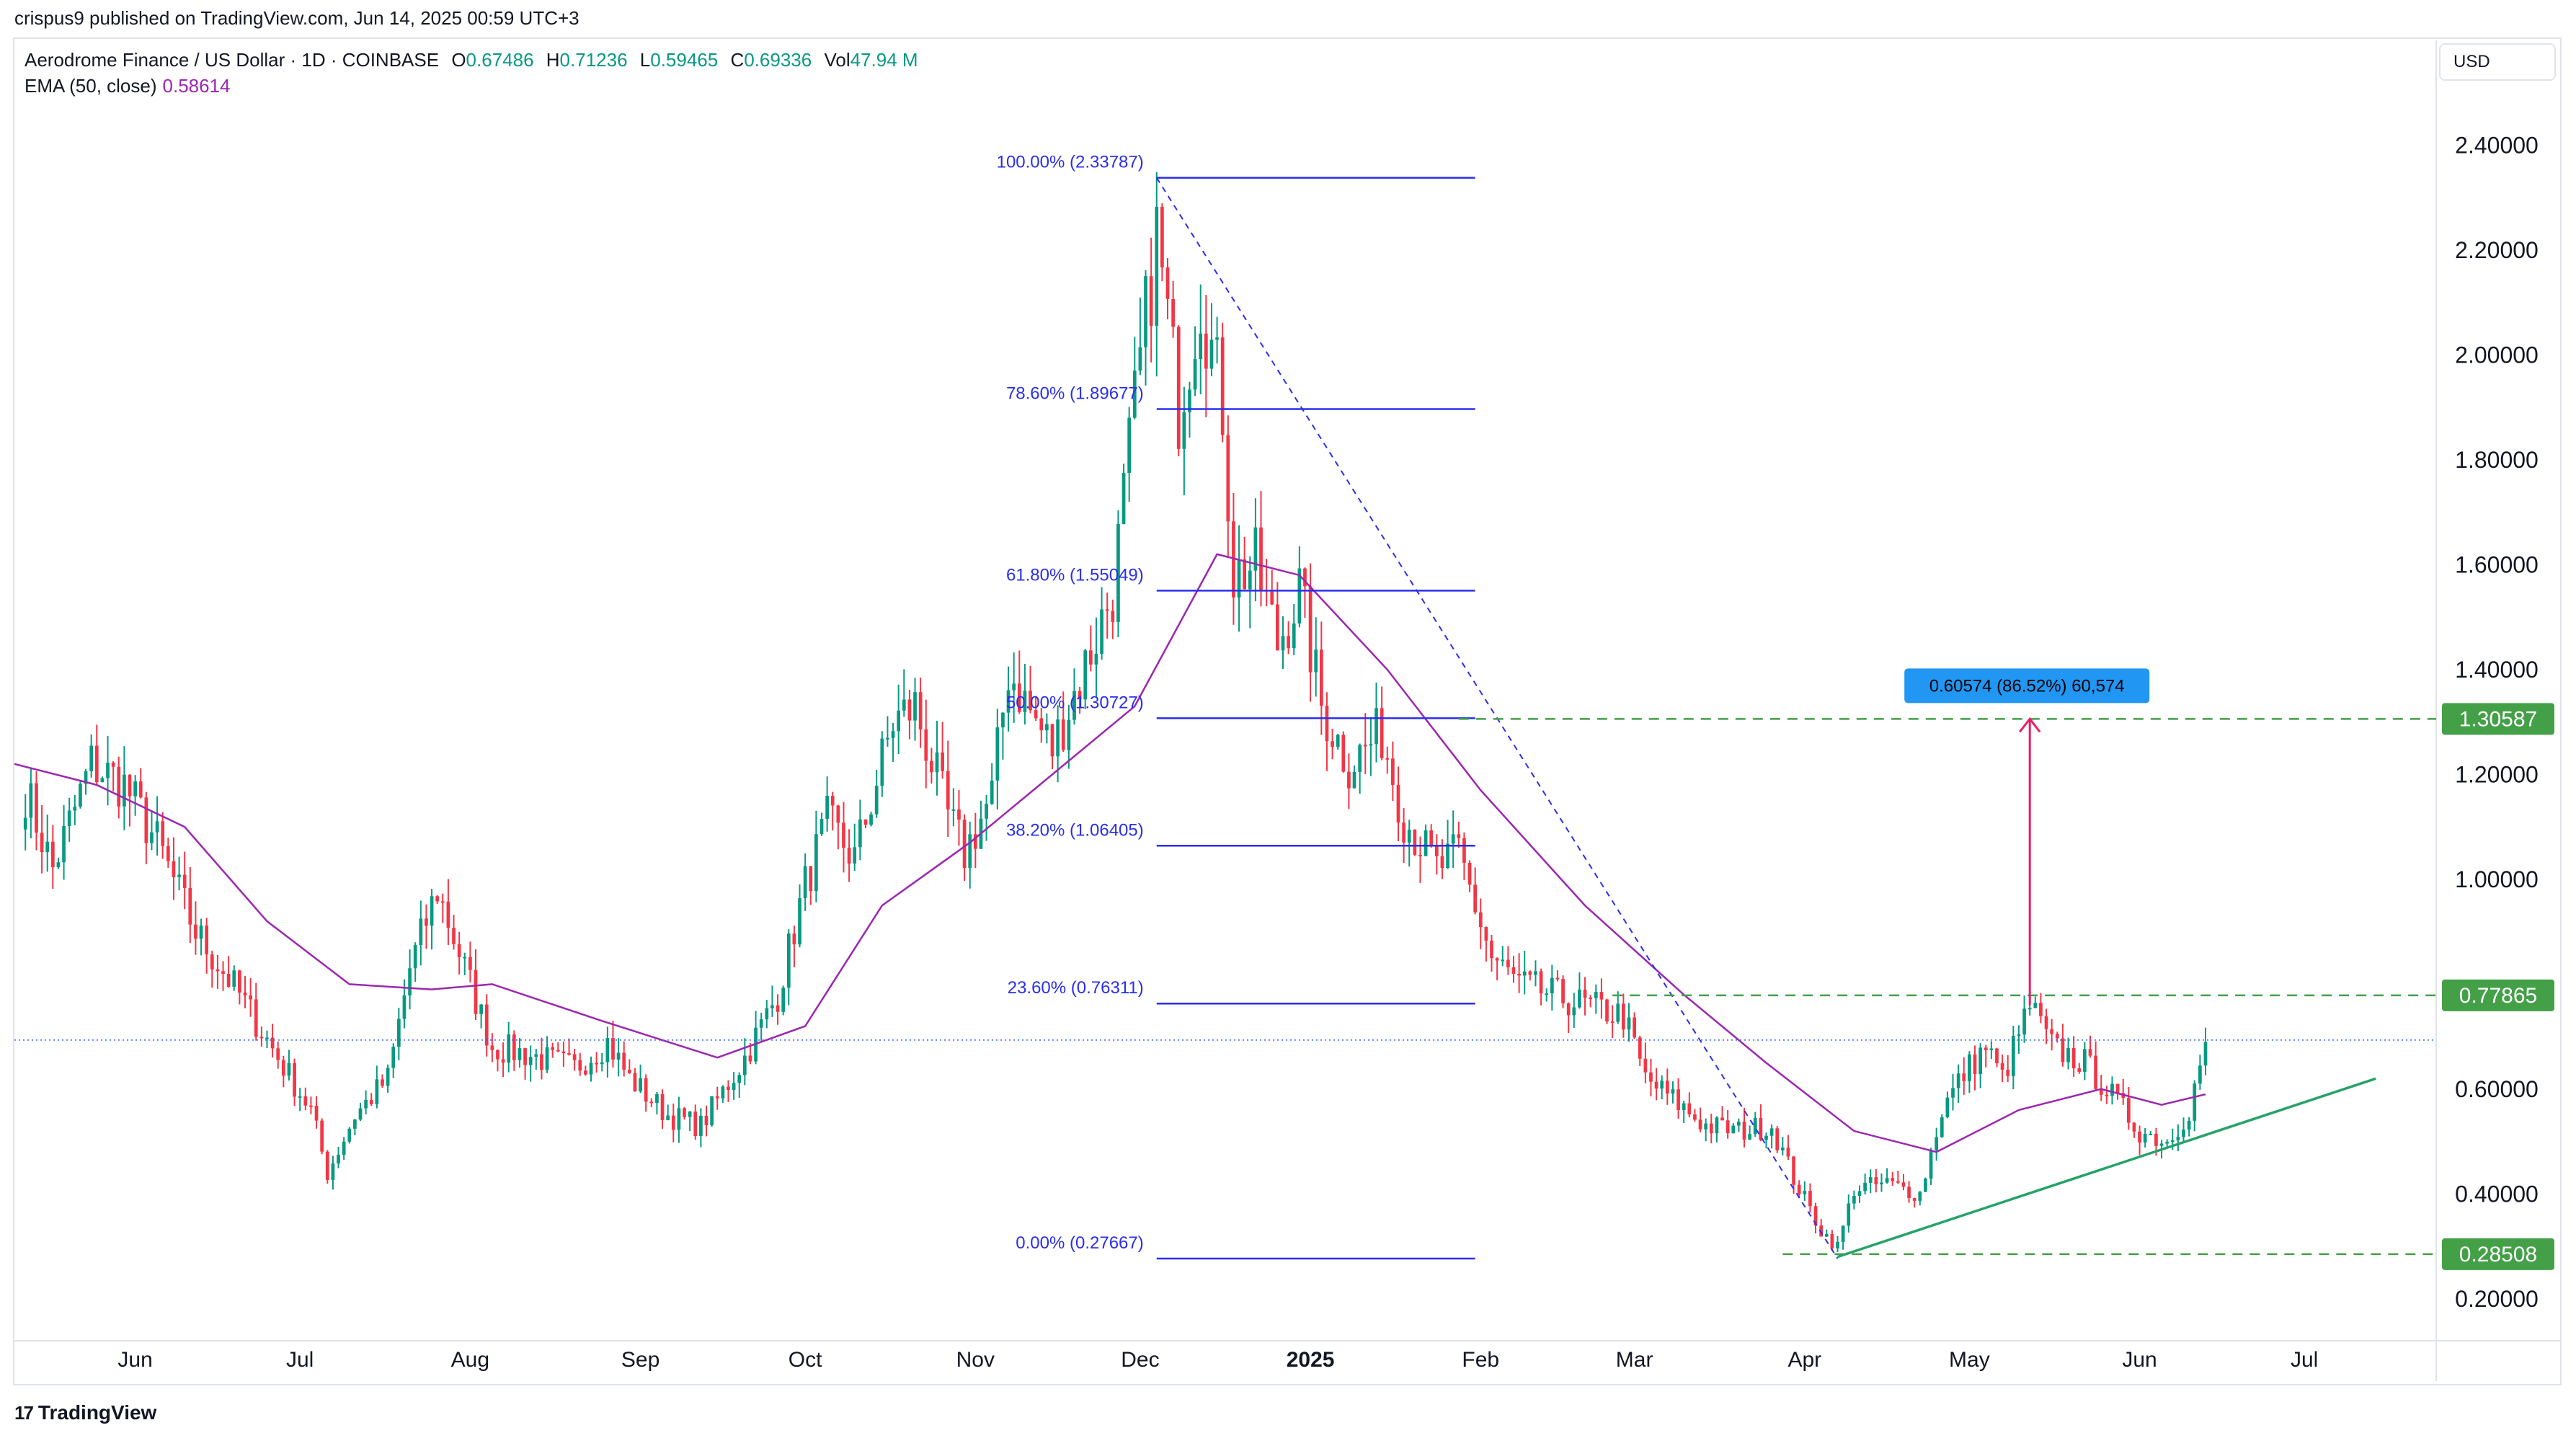 This screenshot has height=1433, width=2576. Describe the element at coordinates (1804, 1360) in the screenshot. I see `time-scale-tick: Apr` at that location.